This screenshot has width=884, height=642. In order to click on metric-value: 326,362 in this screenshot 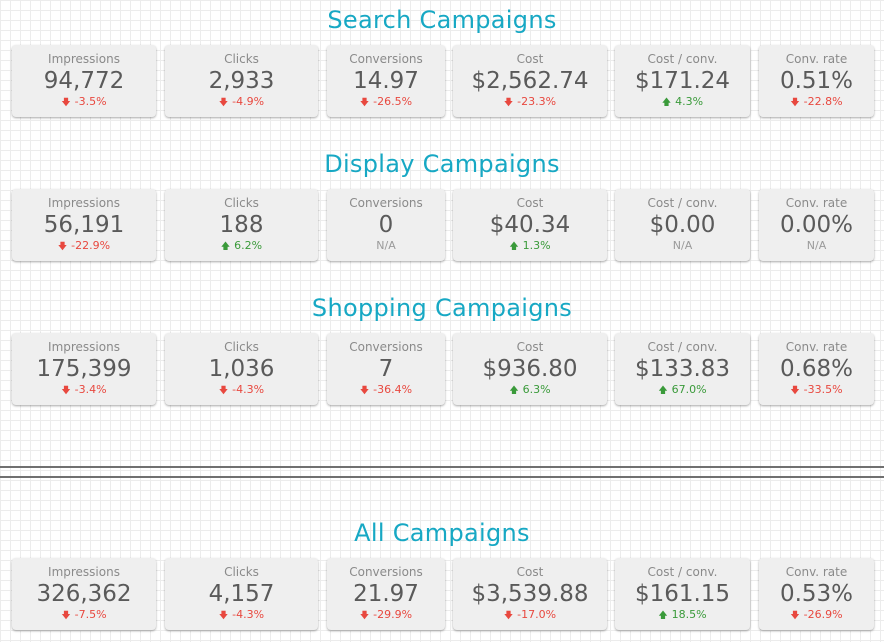, I will do `click(84, 594)`.